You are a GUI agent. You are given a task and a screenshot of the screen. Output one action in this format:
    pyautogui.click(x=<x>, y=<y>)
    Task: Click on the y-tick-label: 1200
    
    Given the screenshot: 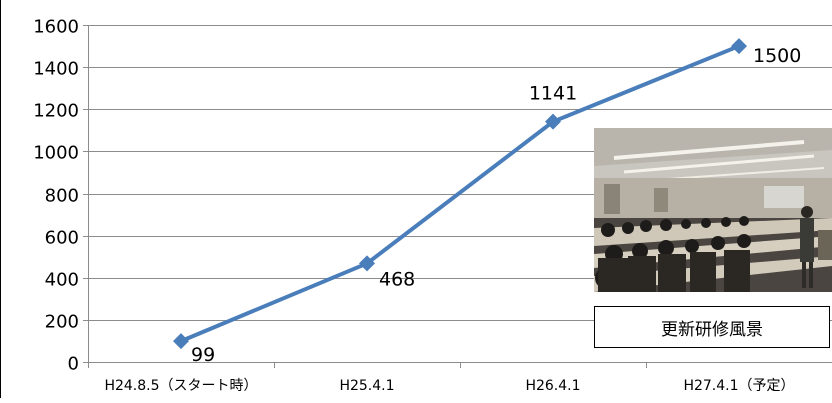 What is the action you would take?
    pyautogui.click(x=56, y=111)
    